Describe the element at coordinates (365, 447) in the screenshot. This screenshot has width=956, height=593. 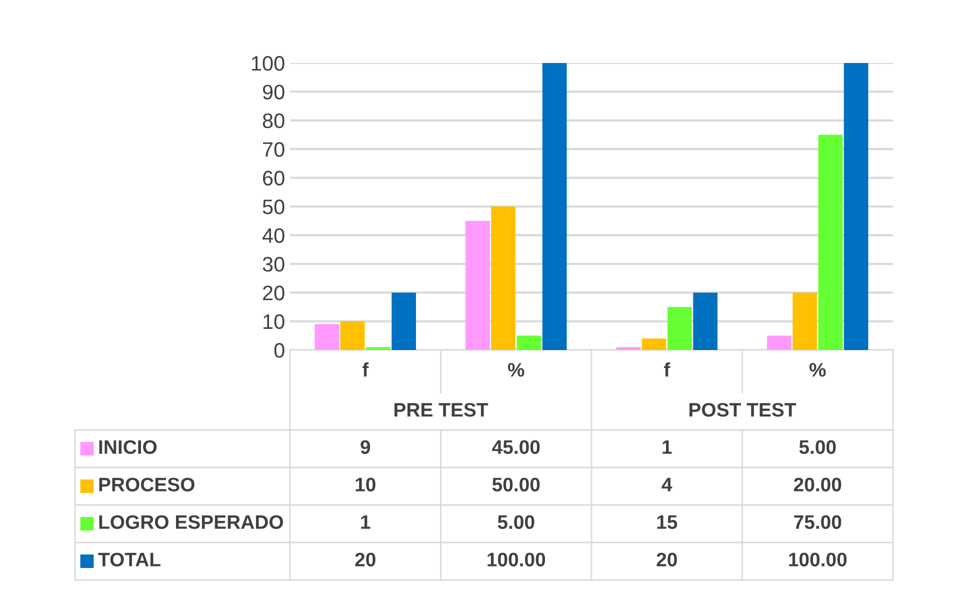
I see `data-label: 9` at that location.